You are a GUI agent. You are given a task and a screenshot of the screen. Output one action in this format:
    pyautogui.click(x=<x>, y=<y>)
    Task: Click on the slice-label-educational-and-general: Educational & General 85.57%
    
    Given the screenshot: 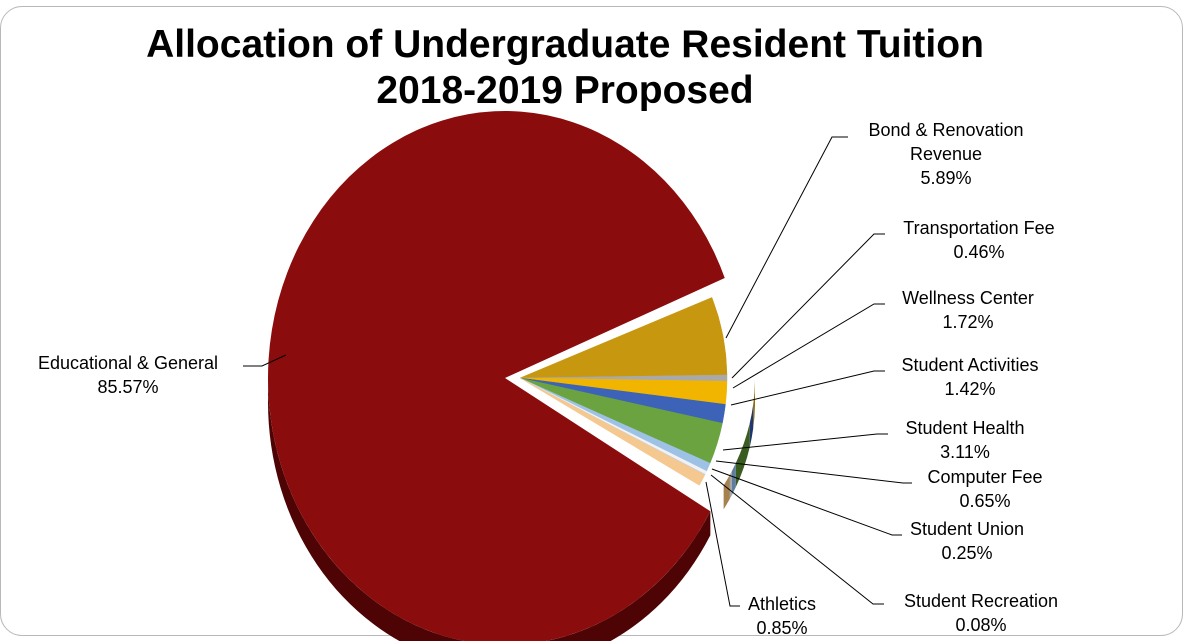 What is the action you would take?
    pyautogui.click(x=128, y=375)
    